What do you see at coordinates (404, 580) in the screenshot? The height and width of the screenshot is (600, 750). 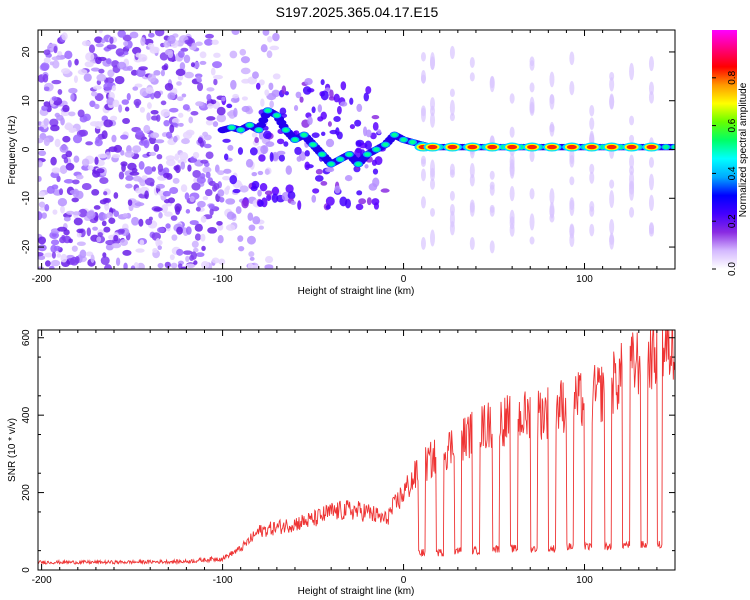 I see `snr-x-tick-label: 0` at bounding box center [404, 580].